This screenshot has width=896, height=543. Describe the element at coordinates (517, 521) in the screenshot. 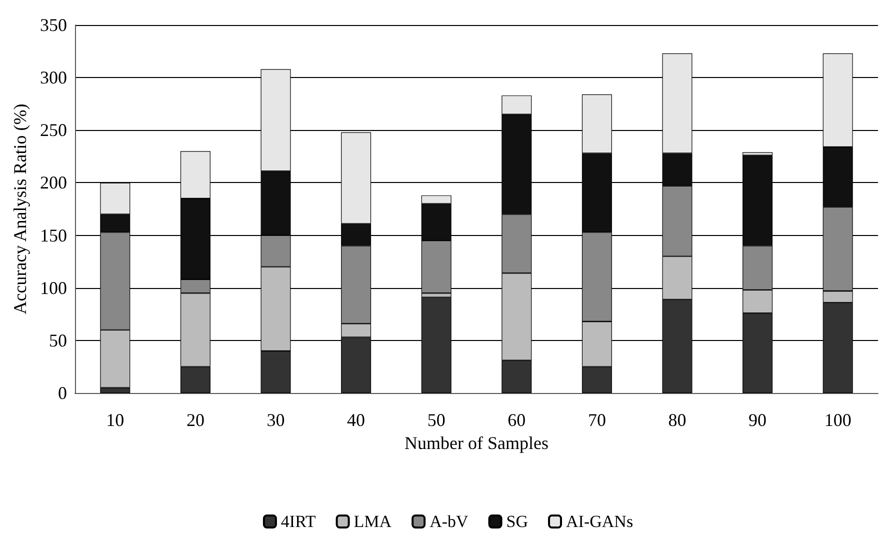

I see `legend-label: SG` at that location.